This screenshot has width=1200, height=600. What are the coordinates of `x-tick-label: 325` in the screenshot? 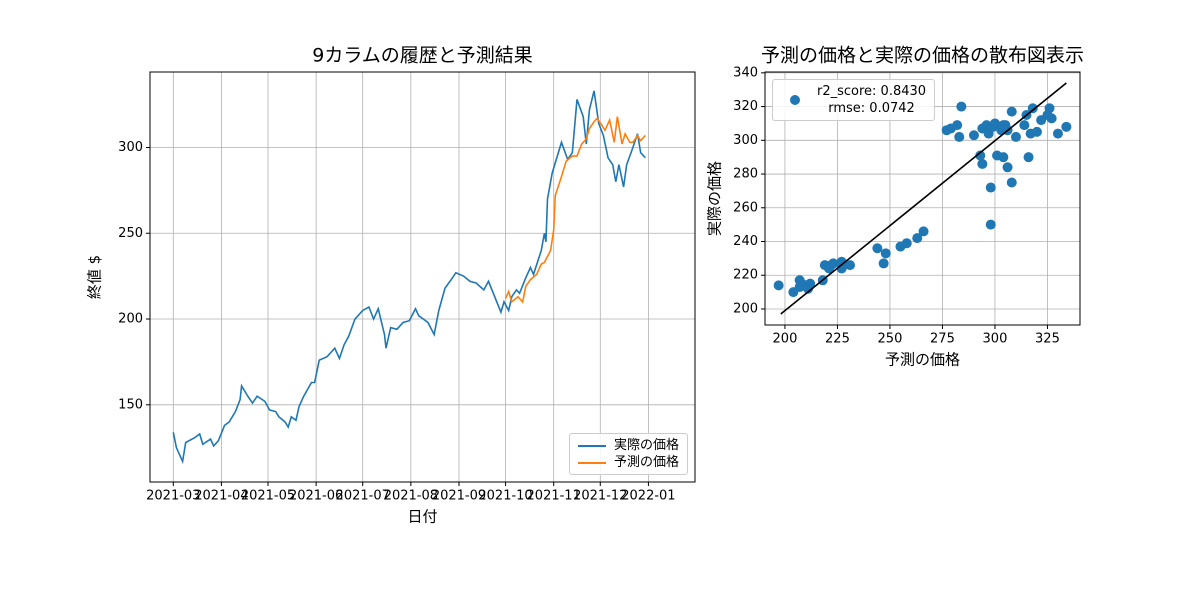 It's located at (1047, 339).